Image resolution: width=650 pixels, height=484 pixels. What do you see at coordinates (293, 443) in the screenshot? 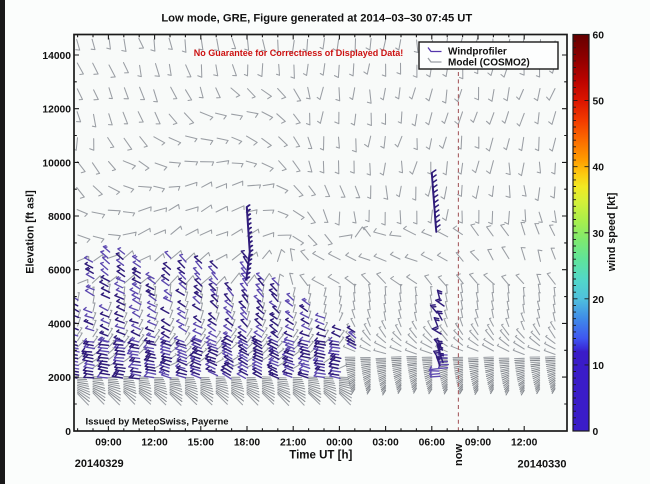
I see `svg-text: 21:00` at bounding box center [293, 443].